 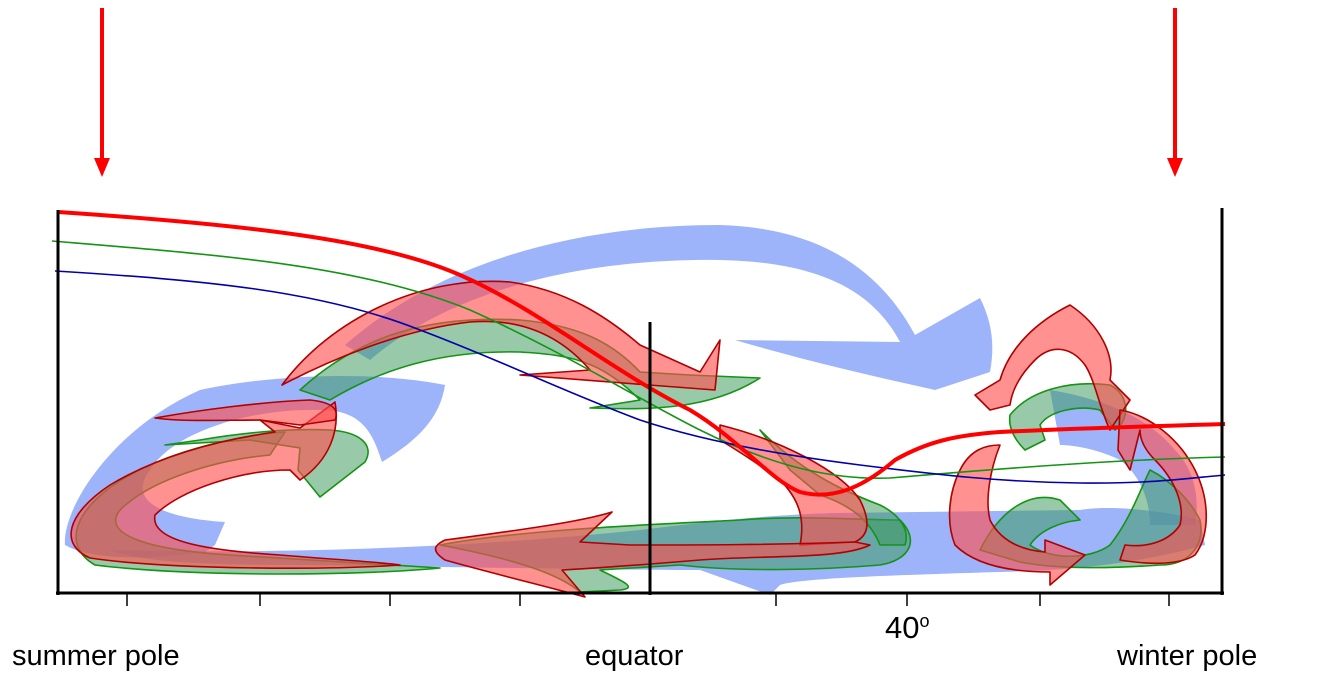 I want to click on latitude-value: 40, so click(x=902, y=627).